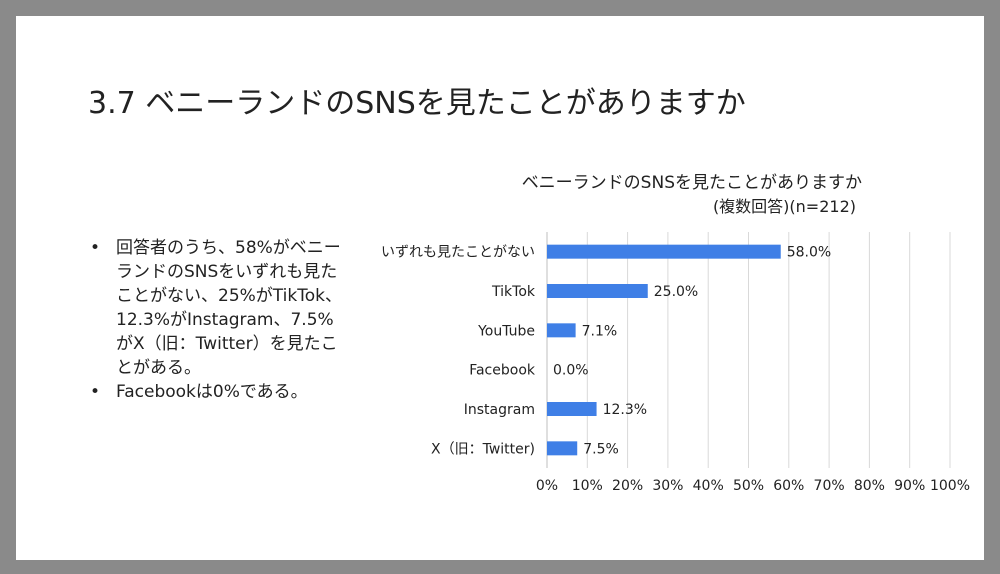  What do you see at coordinates (587, 486) in the screenshot?
I see `x-tick-label: 10%` at bounding box center [587, 486].